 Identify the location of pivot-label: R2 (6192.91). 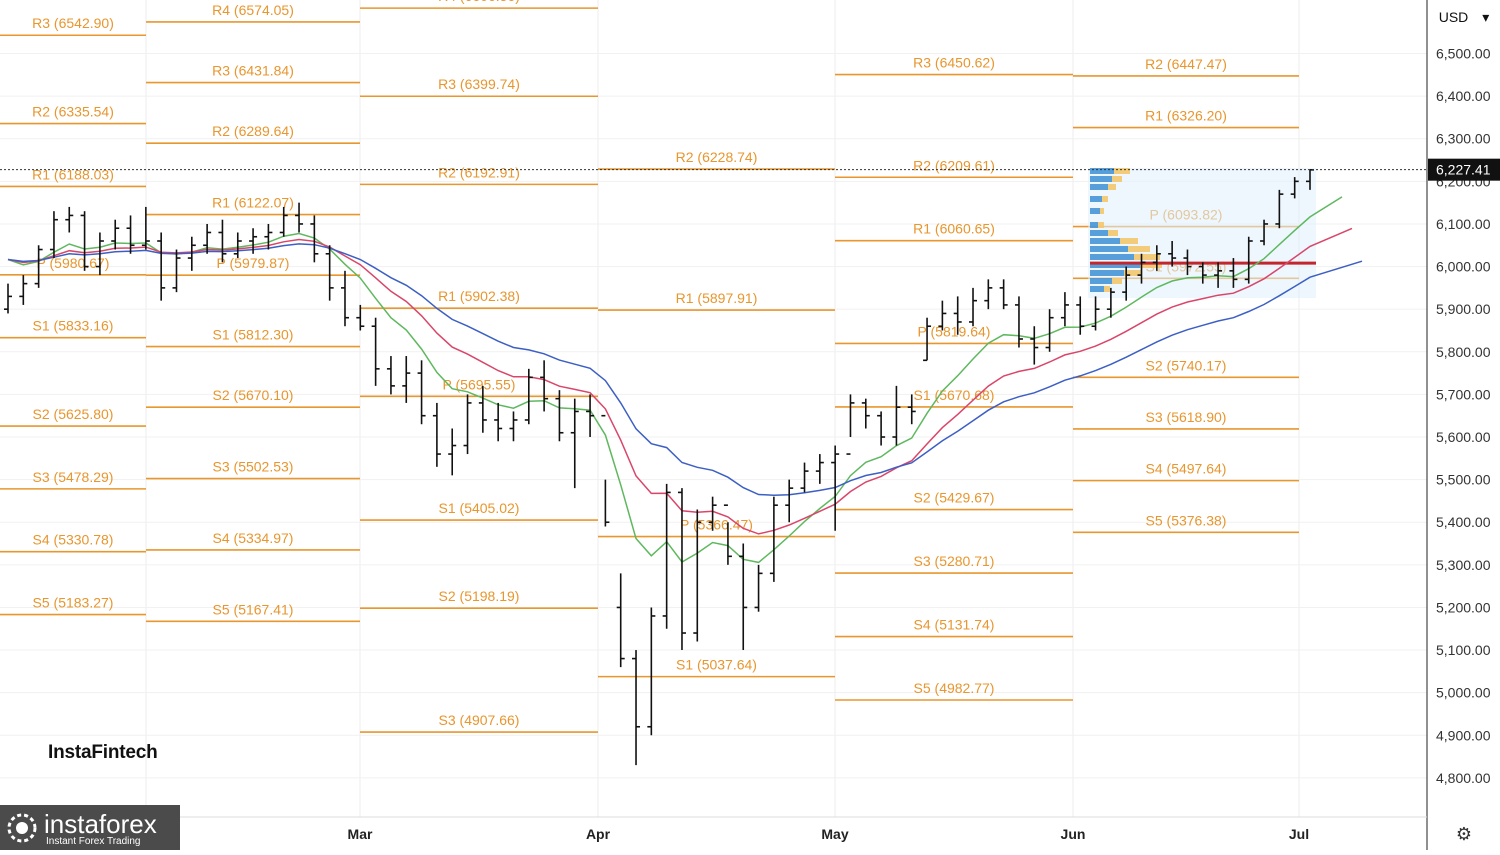
(479, 172).